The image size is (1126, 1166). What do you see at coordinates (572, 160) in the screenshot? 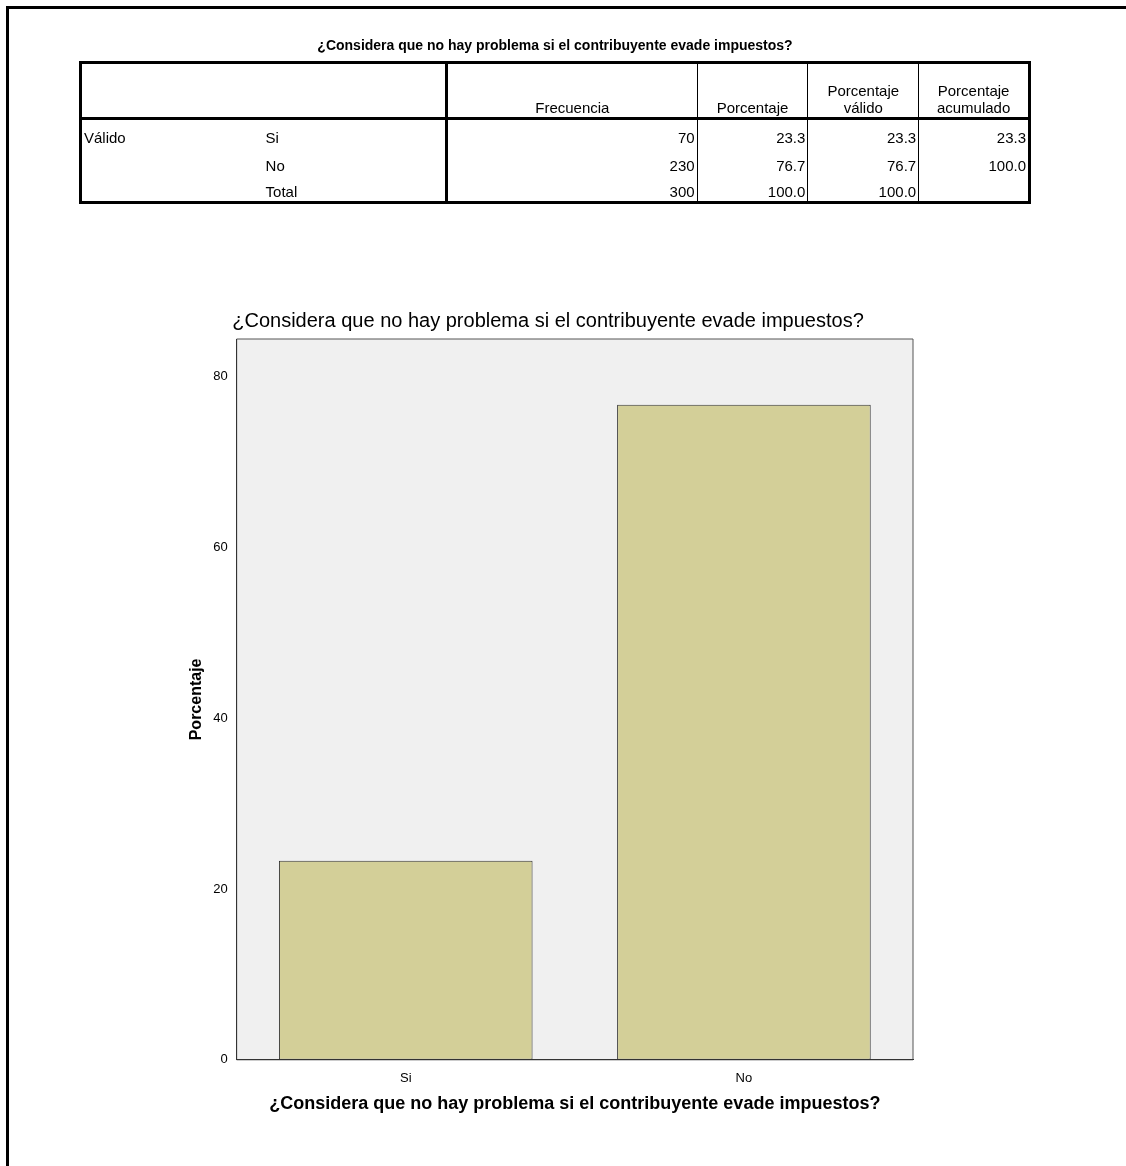
I see `text: 230` at bounding box center [572, 160].